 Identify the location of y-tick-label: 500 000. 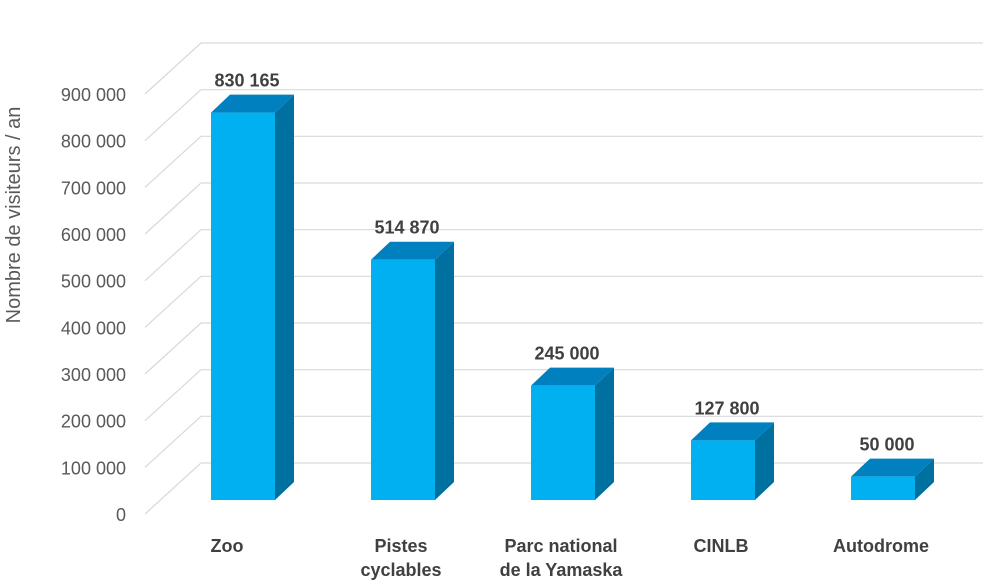
(93, 282).